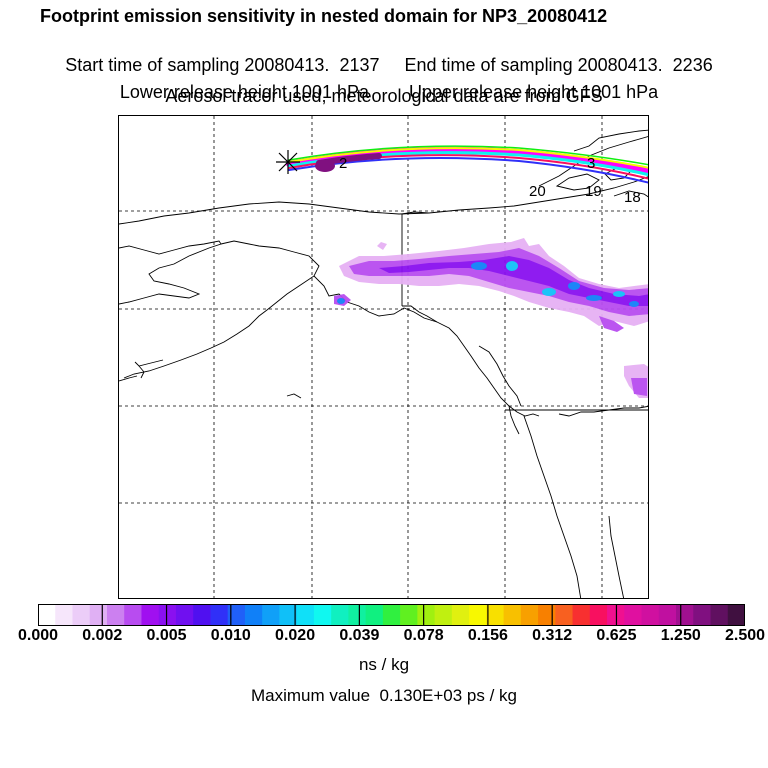 The image size is (768, 768). What do you see at coordinates (102, 635) in the screenshot?
I see `colorbar-tick-label: 0.002` at bounding box center [102, 635].